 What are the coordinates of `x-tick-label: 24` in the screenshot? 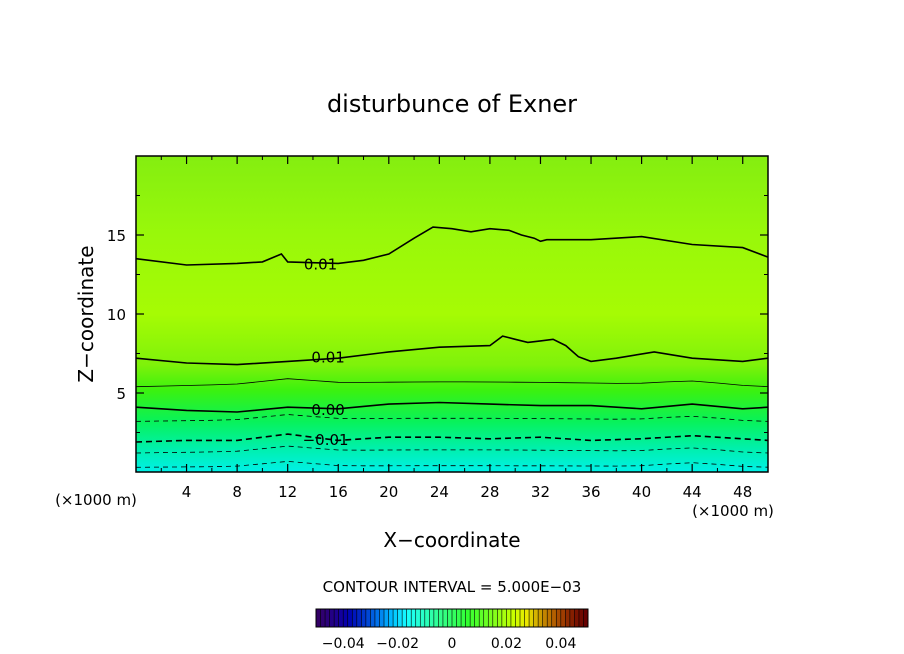 It's located at (439, 492).